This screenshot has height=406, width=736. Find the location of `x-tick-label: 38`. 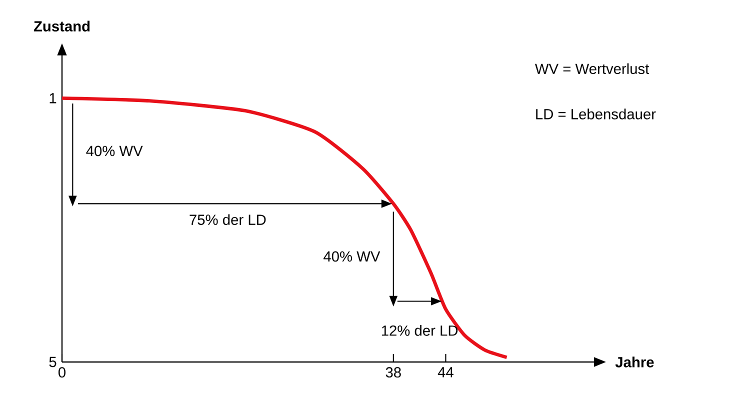

x-tick-label: 38 is located at coordinates (393, 372).